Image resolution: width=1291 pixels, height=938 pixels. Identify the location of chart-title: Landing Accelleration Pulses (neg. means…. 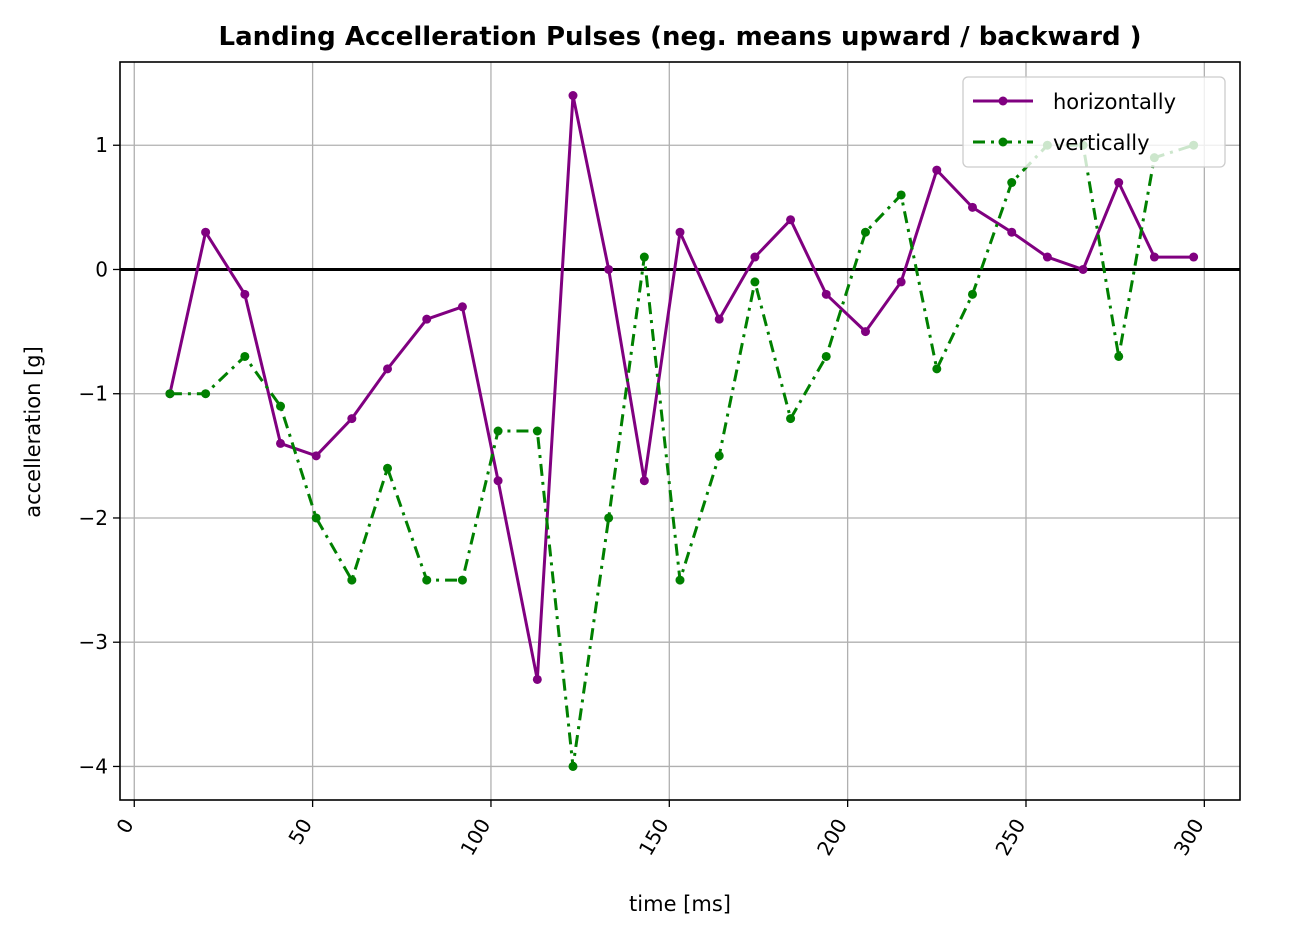
(680, 37).